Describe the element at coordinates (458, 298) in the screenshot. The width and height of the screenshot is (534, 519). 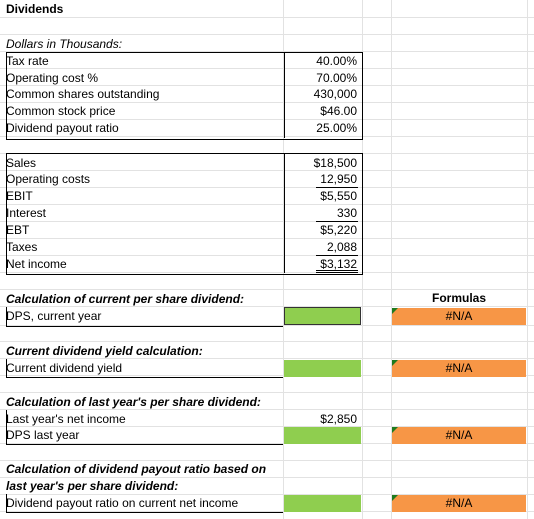
I see `formulas-header: Formulas` at that location.